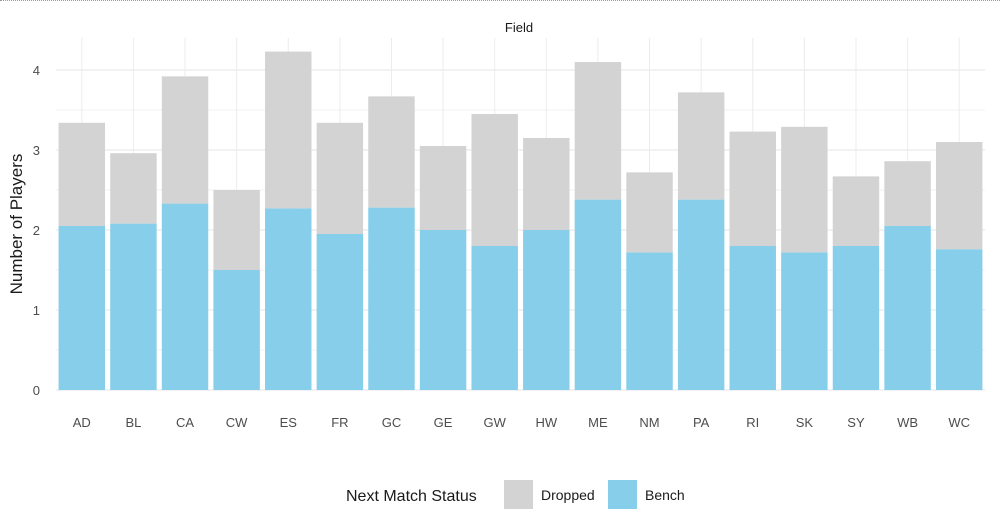  I want to click on bar-bench-sy, so click(856, 318).